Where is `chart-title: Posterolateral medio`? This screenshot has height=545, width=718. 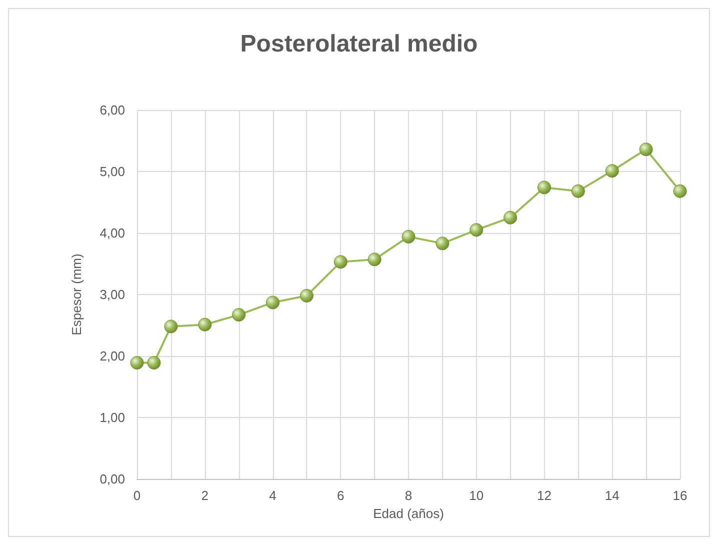 chart-title: Posterolateral medio is located at coordinates (359, 44).